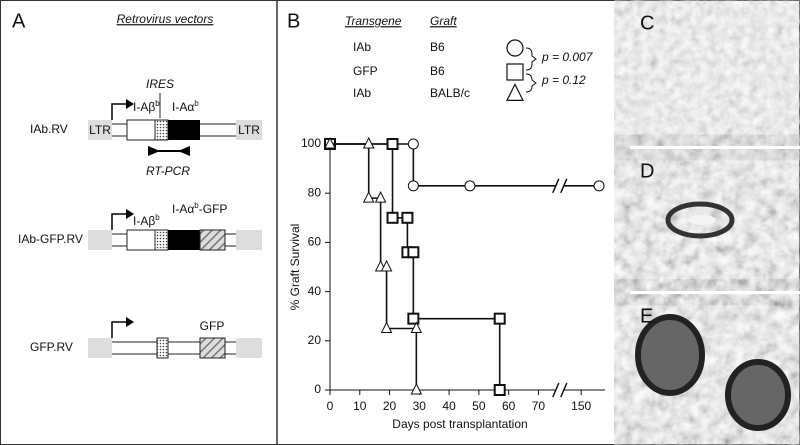 This screenshot has width=800, height=445. I want to click on x-tick-label: 70, so click(539, 406).